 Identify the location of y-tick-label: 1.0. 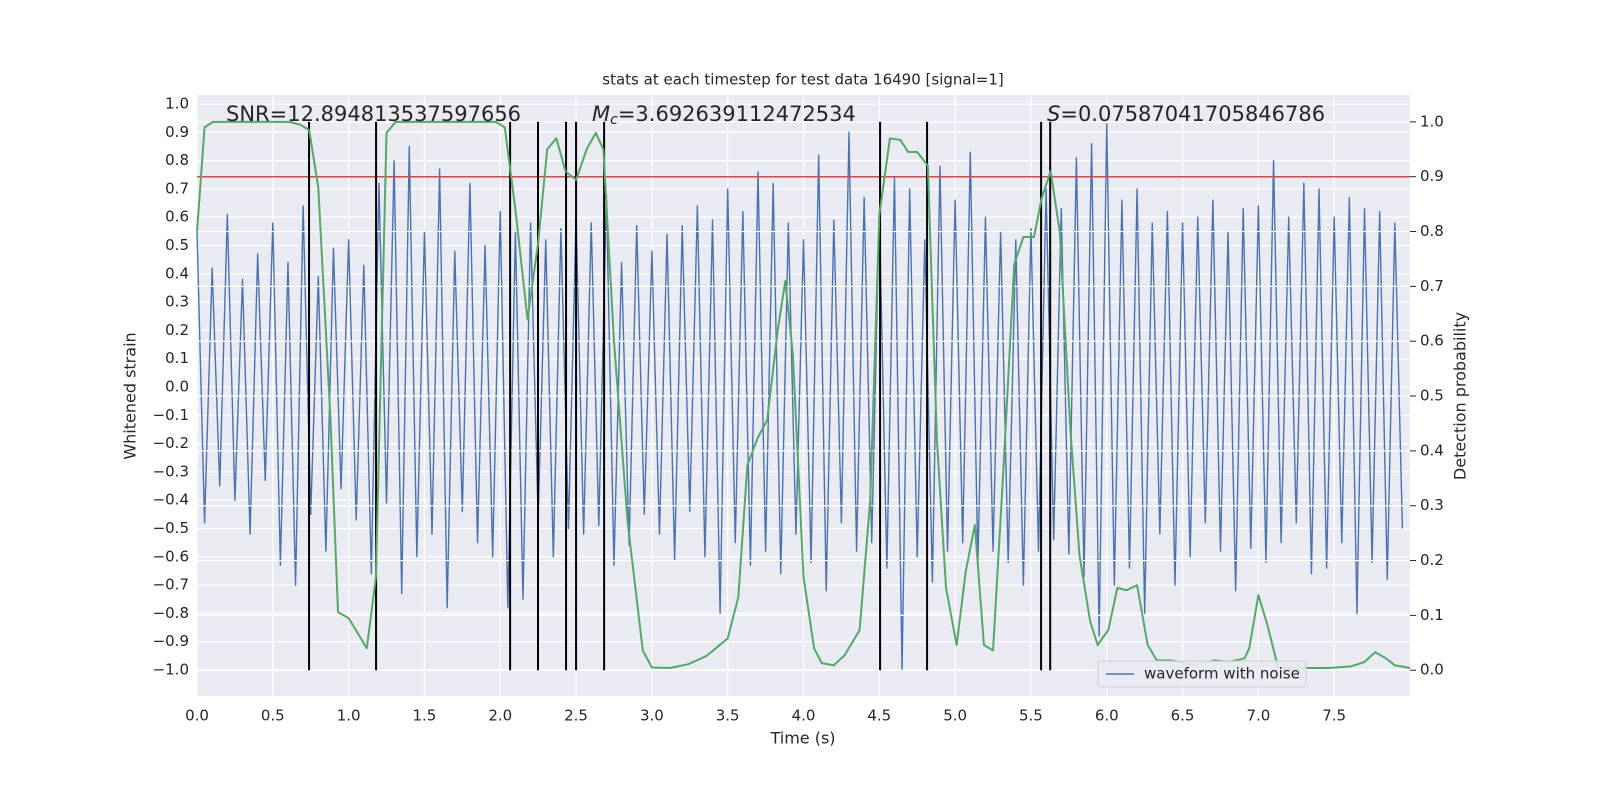
(177, 104).